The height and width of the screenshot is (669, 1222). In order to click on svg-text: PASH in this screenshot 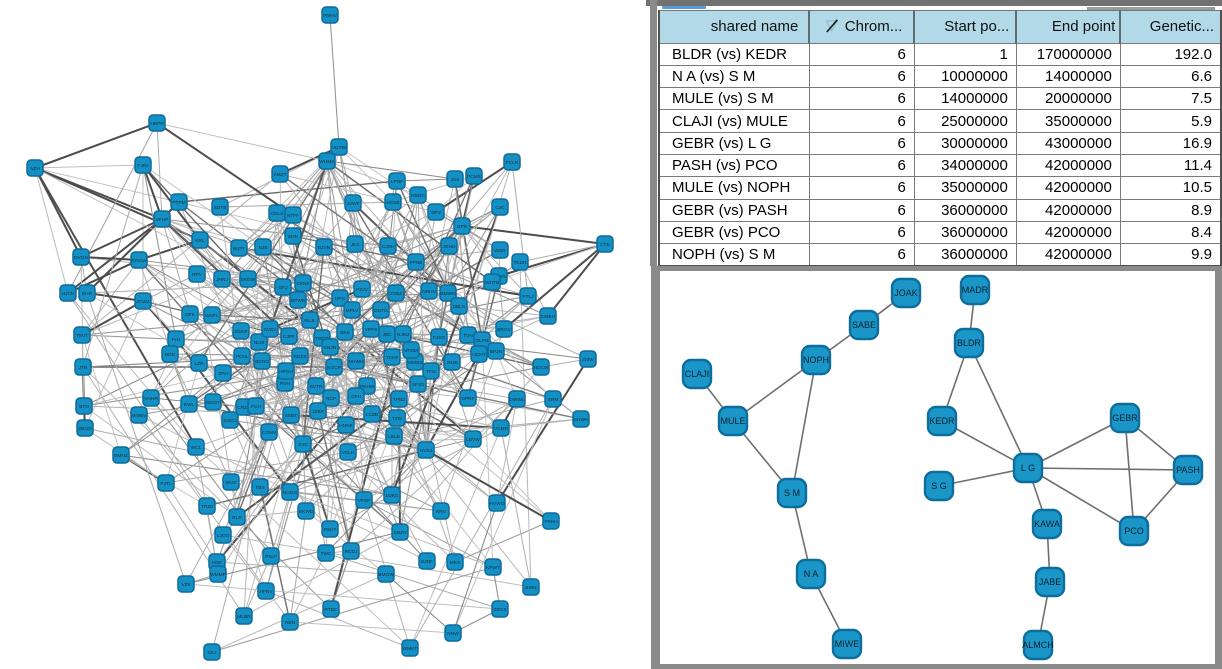, I will do `click(1188, 470)`.